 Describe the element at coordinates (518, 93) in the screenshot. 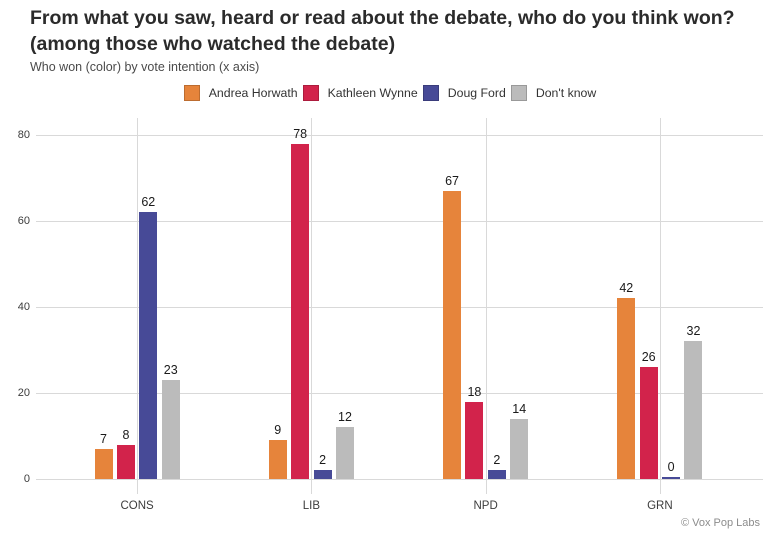

I see `legend-swatch-don-t-know` at that location.